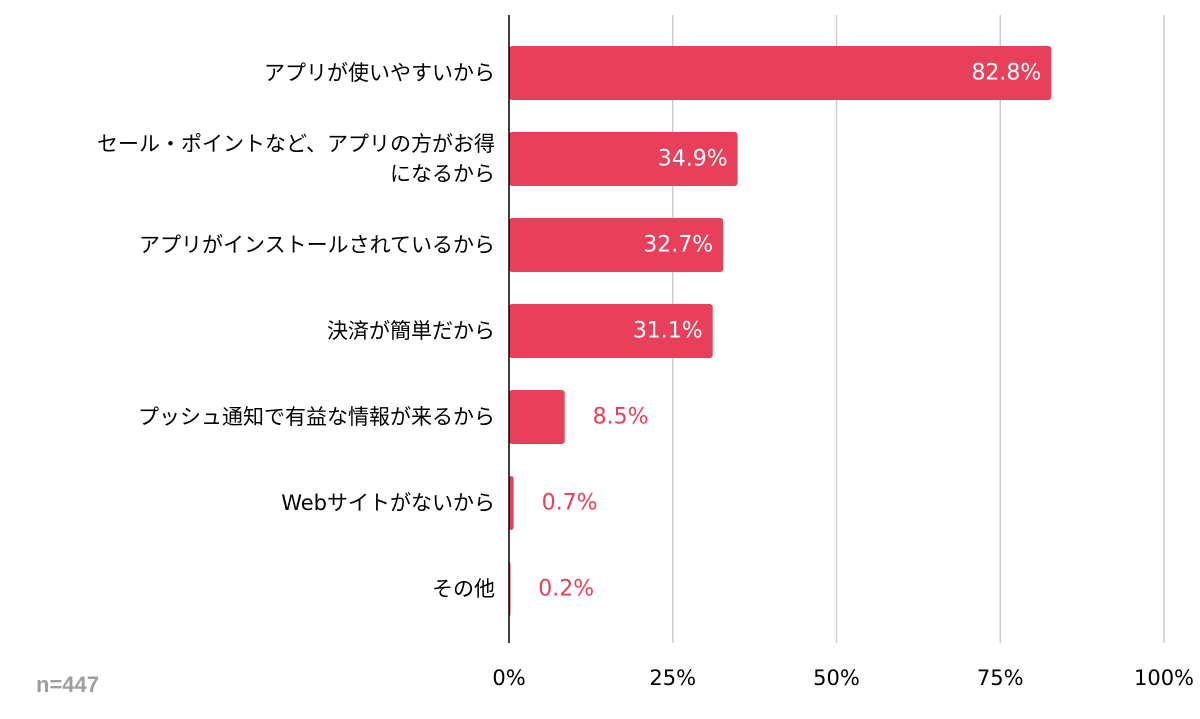 The height and width of the screenshot is (719, 1200). I want to click on x-tick-label: 75%, so click(1000, 678).